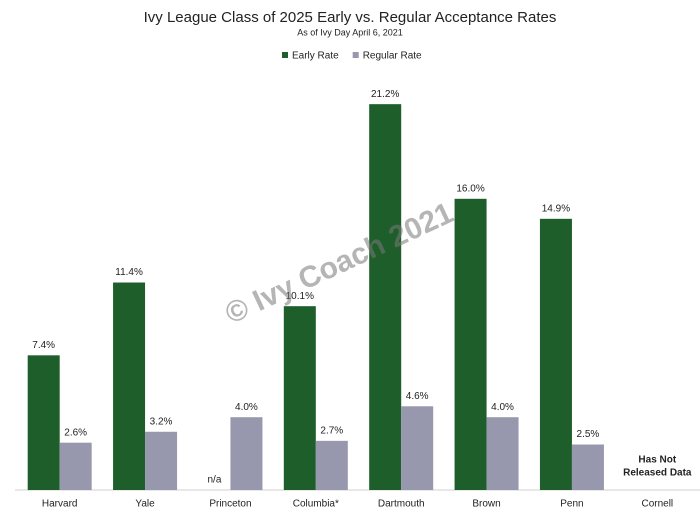 This screenshot has height=530, width=700. Describe the element at coordinates (657, 504) in the screenshot. I see `x-tick-label: Cornell` at that location.